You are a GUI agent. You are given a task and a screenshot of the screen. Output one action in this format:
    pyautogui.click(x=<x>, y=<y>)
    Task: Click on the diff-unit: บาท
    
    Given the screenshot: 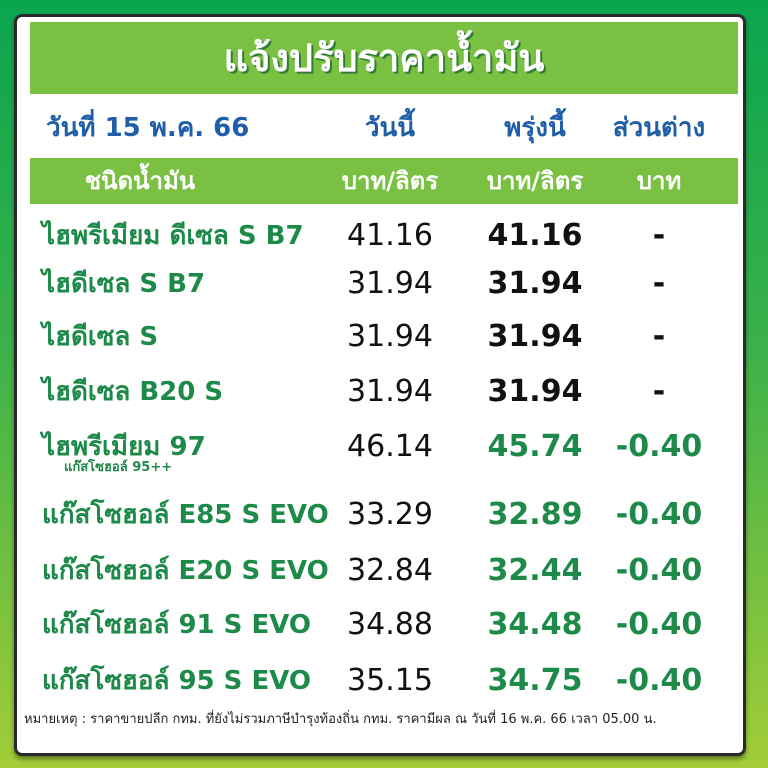 What is the action you would take?
    pyautogui.click(x=659, y=181)
    